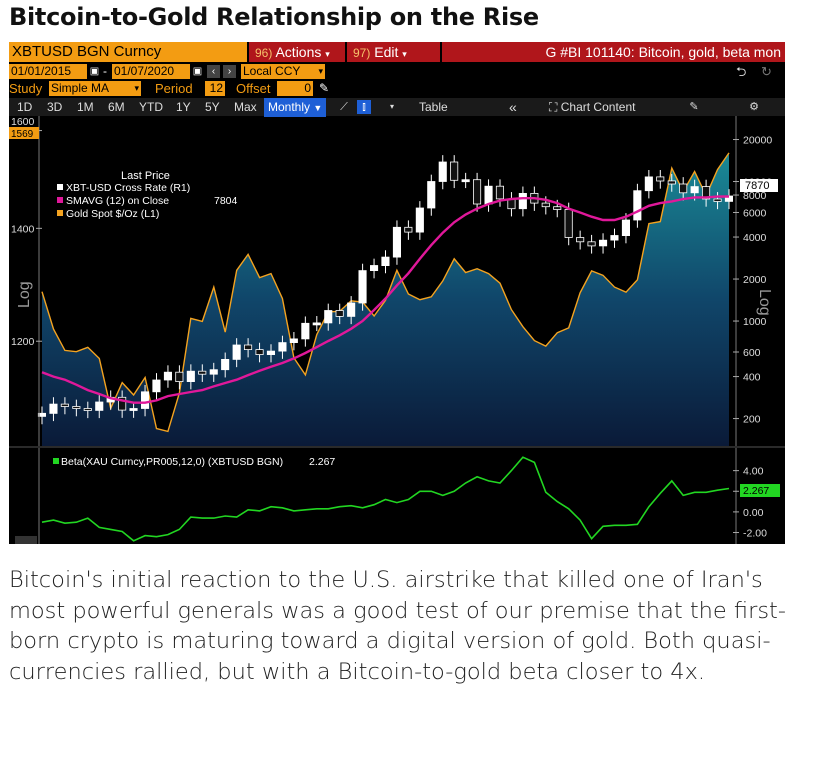 The height and width of the screenshot is (764, 815). I want to click on actions-number: 96), so click(264, 53).